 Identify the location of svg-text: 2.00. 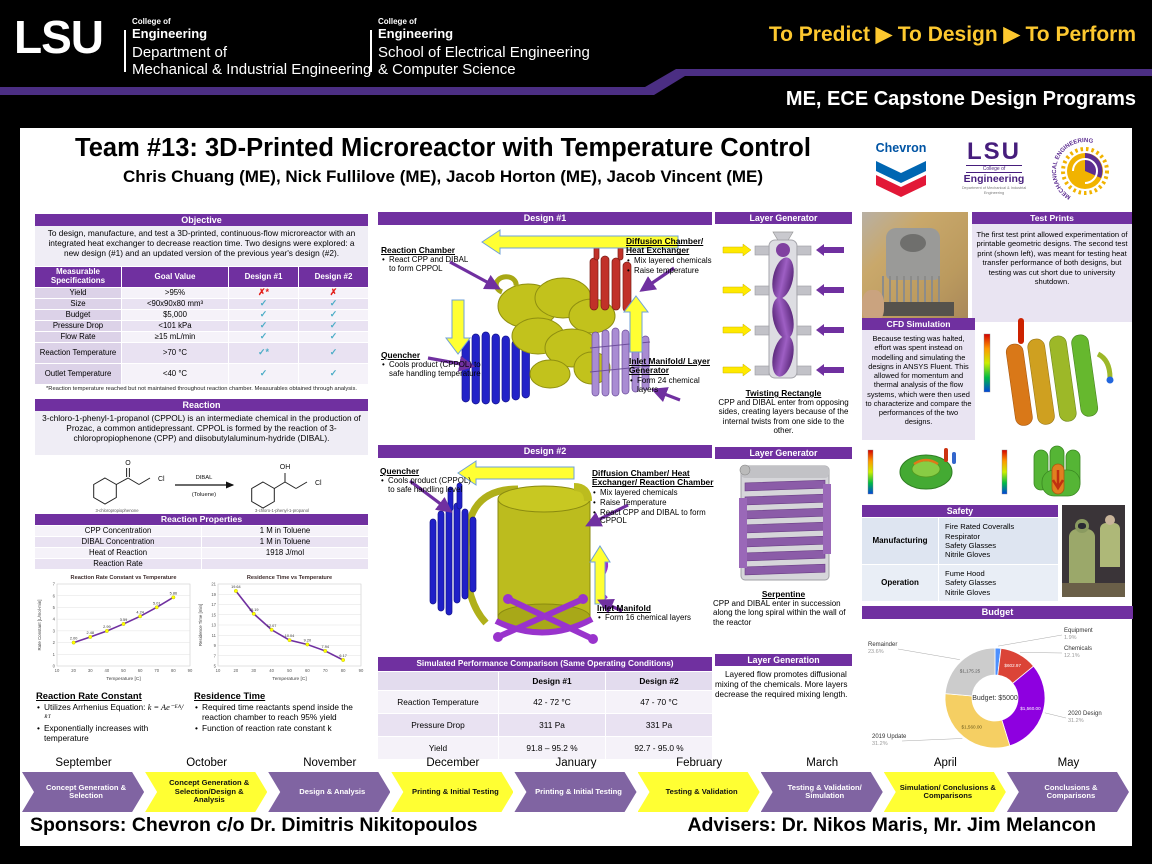
(73, 639).